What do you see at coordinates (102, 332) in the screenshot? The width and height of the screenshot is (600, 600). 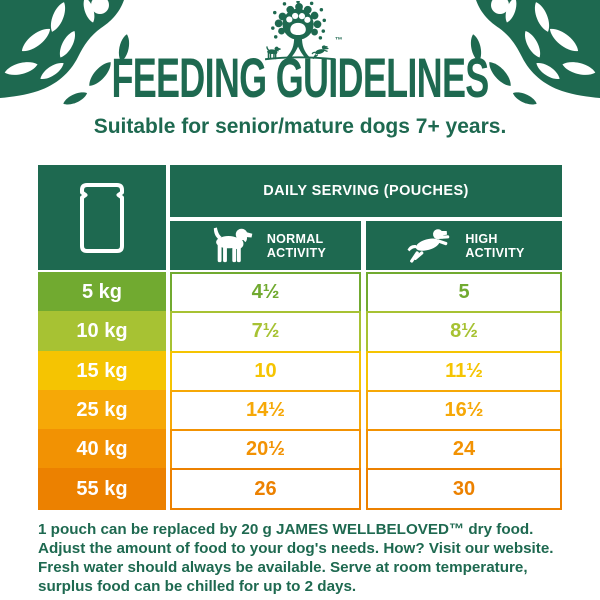 I see `weight-cell: 10 kg` at bounding box center [102, 332].